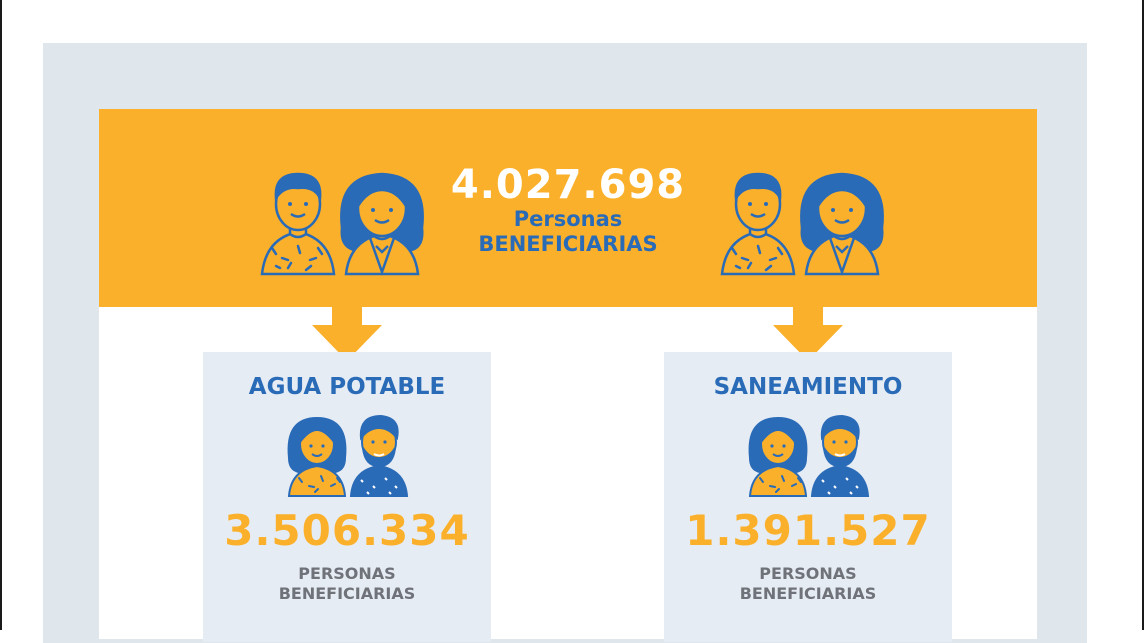 Image resolution: width=1146 pixels, height=643 pixels. Describe the element at coordinates (568, 244) in the screenshot. I see `total-label-line2: BENEFICIARIAS` at that location.